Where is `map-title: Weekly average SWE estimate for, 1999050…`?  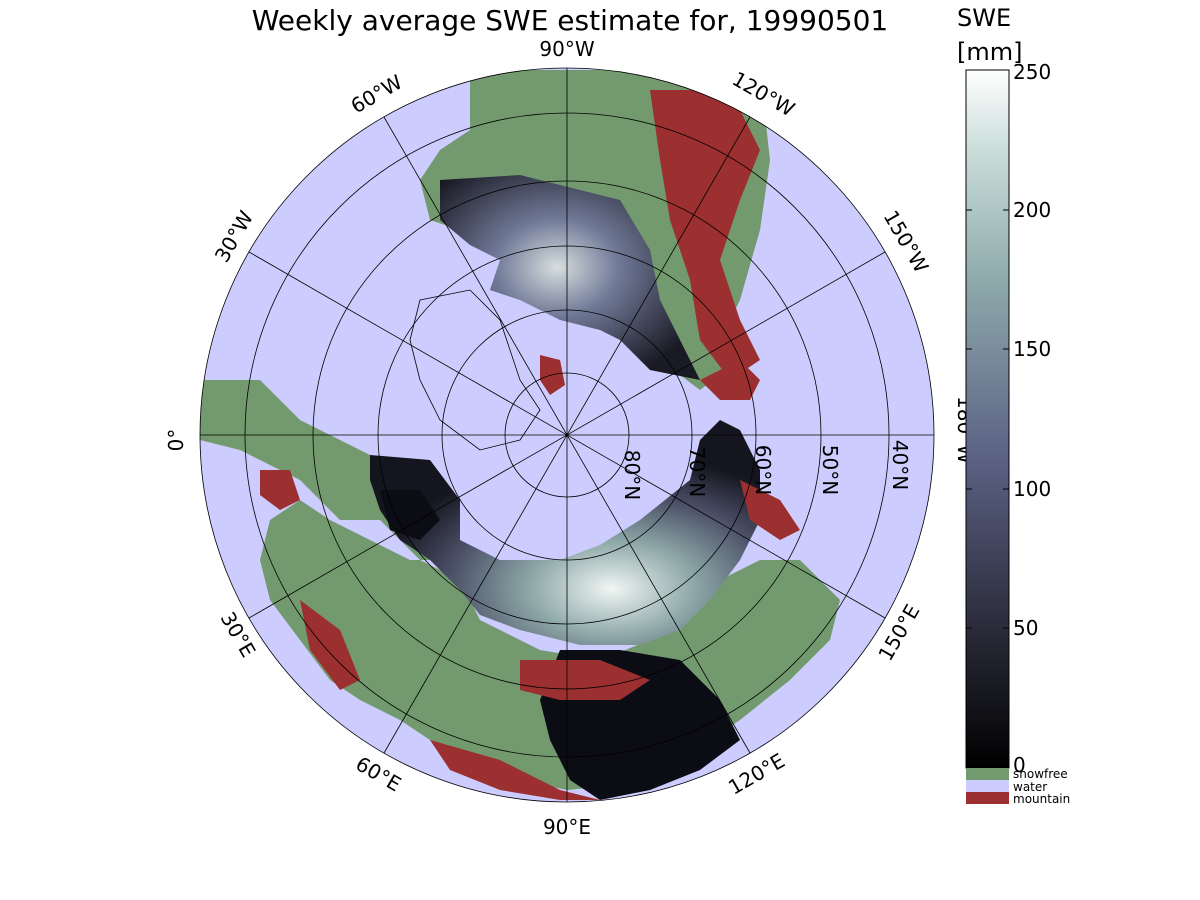 map-title: Weekly average SWE estimate for, 1999050… is located at coordinates (570, 20).